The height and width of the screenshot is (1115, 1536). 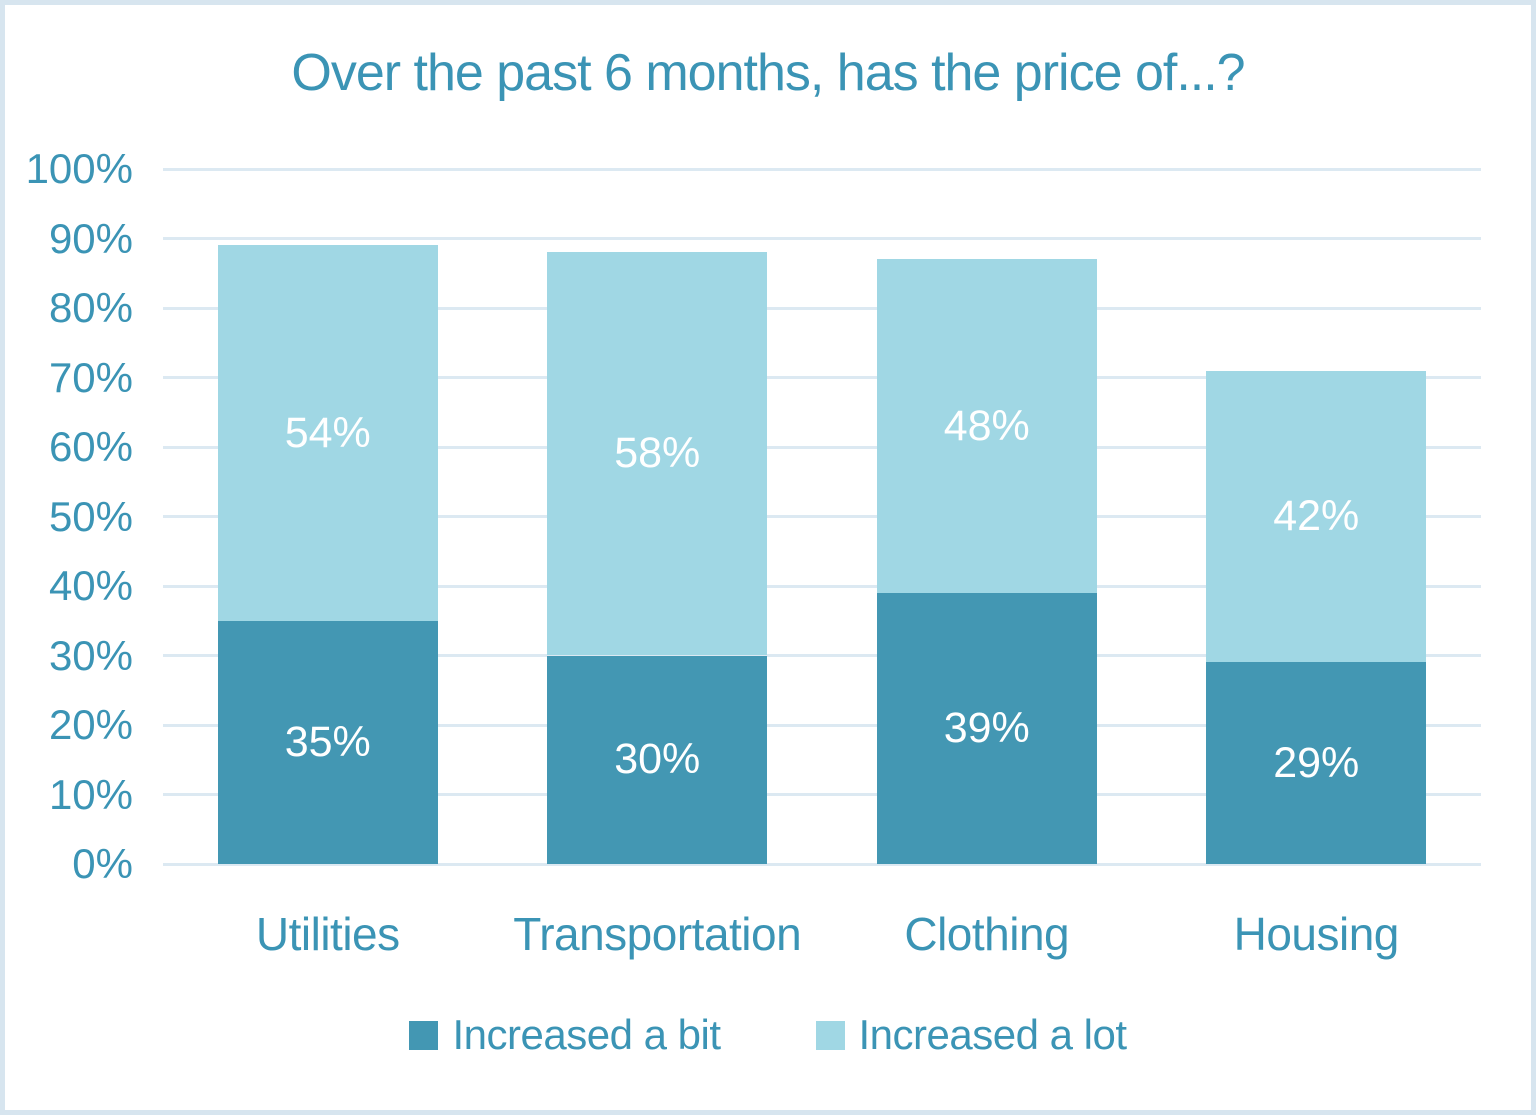 I want to click on x-axis-category-label: Utilities, so click(x=327, y=934).